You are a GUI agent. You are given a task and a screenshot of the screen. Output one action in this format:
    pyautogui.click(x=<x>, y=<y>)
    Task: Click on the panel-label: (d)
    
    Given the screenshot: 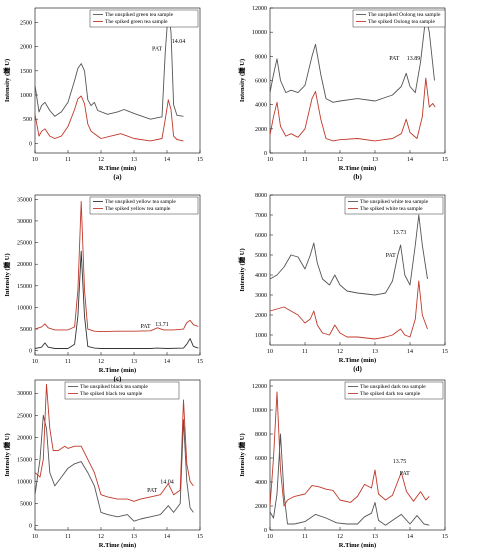 What is the action you would take?
    pyautogui.click(x=357, y=369)
    